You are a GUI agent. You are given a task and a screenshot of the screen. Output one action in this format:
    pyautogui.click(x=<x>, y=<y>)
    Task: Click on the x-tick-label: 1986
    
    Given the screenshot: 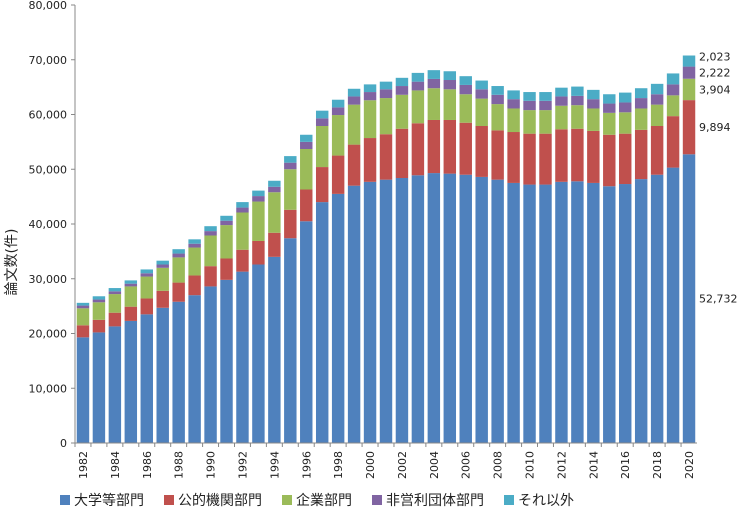 What is the action you would take?
    pyautogui.click(x=147, y=465)
    